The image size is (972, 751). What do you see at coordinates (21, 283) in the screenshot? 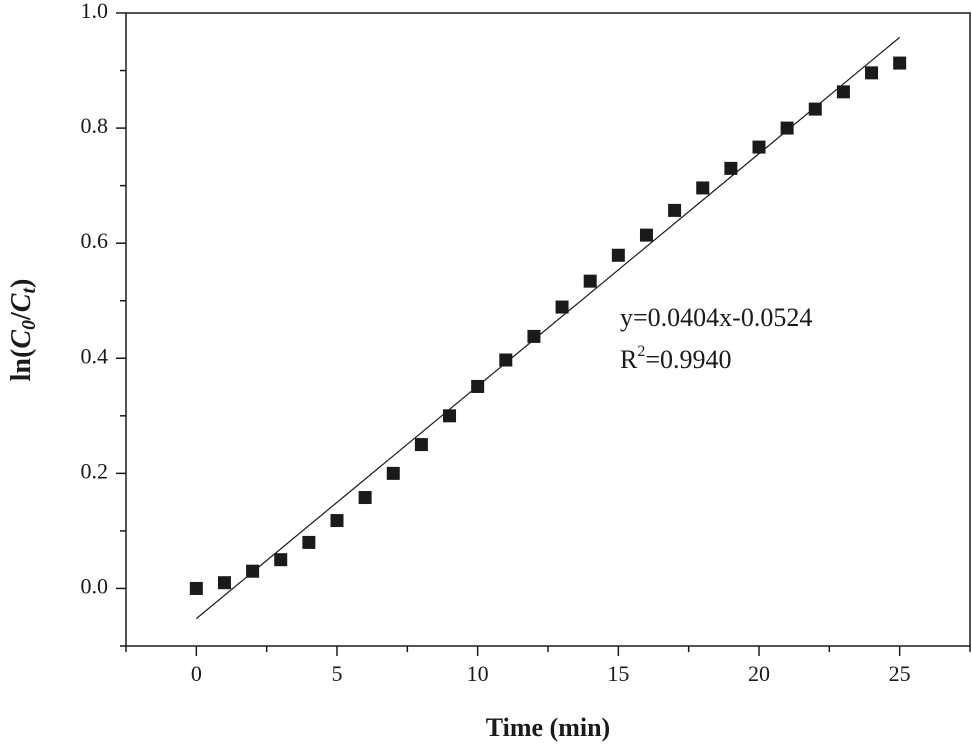
I see `y-label-part: )` at bounding box center [21, 283].